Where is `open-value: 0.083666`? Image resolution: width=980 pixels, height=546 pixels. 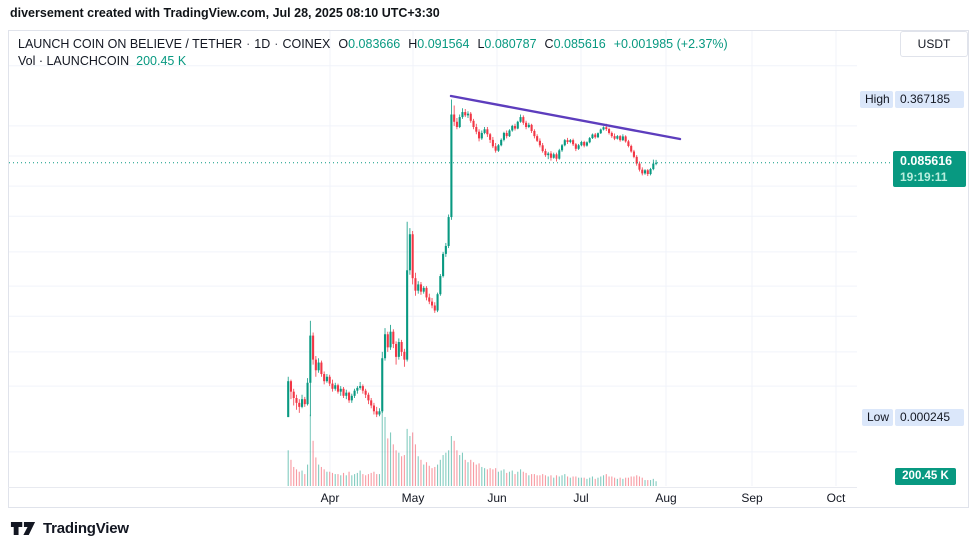 open-value: 0.083666 is located at coordinates (374, 44).